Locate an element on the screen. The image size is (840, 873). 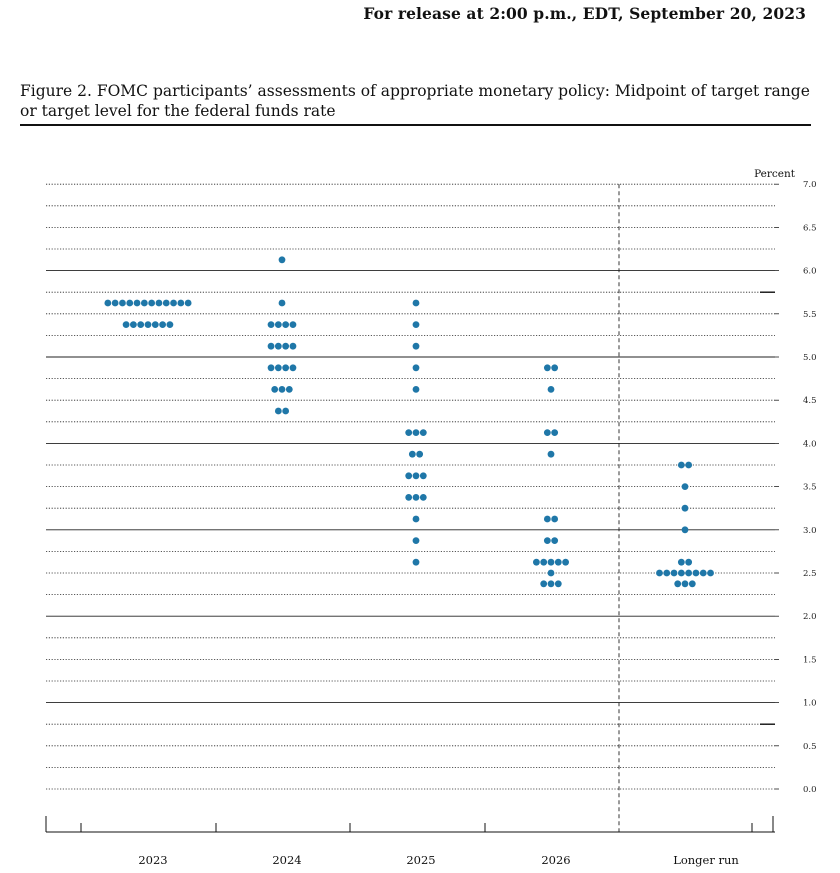
x-category-label: 2026 is located at coordinates (555, 860).